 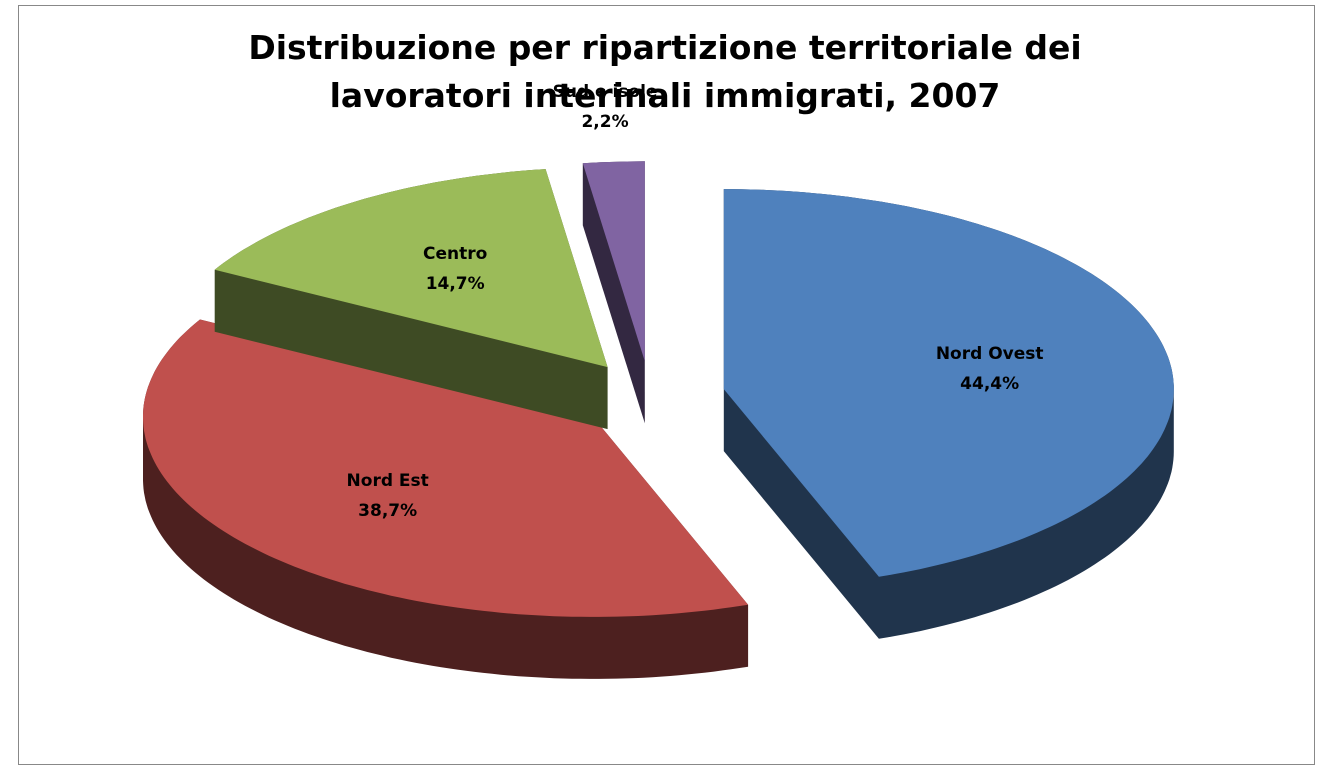 What do you see at coordinates (388, 481) in the screenshot?
I see `slice-category-label: Nord Est` at bounding box center [388, 481].